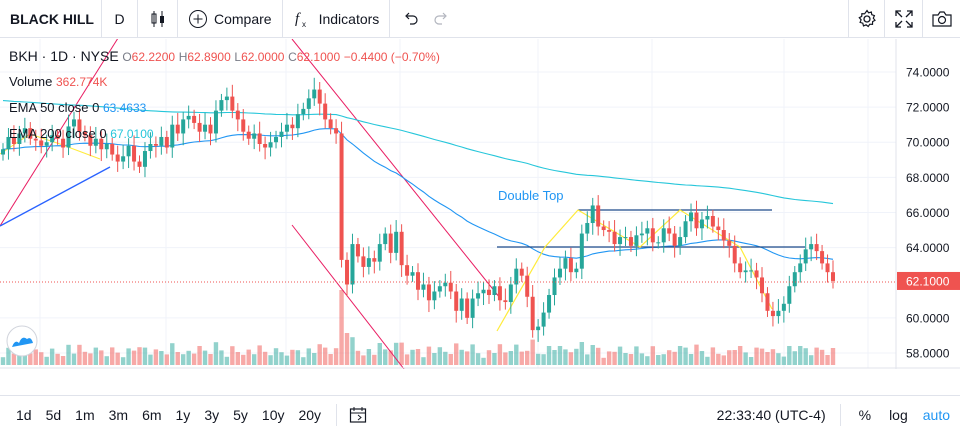 Image resolution: width=960 pixels, height=434 pixels. I want to click on undo-button, so click(408, 19).